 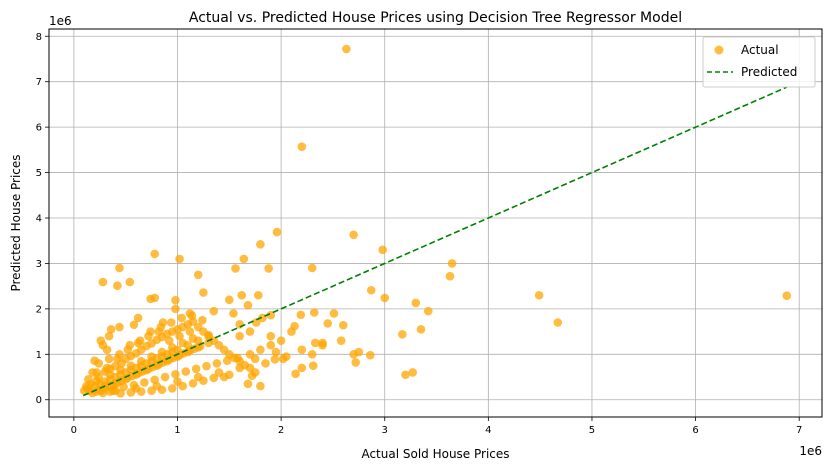 I want to click on x-tick-label: 4, so click(x=488, y=430).